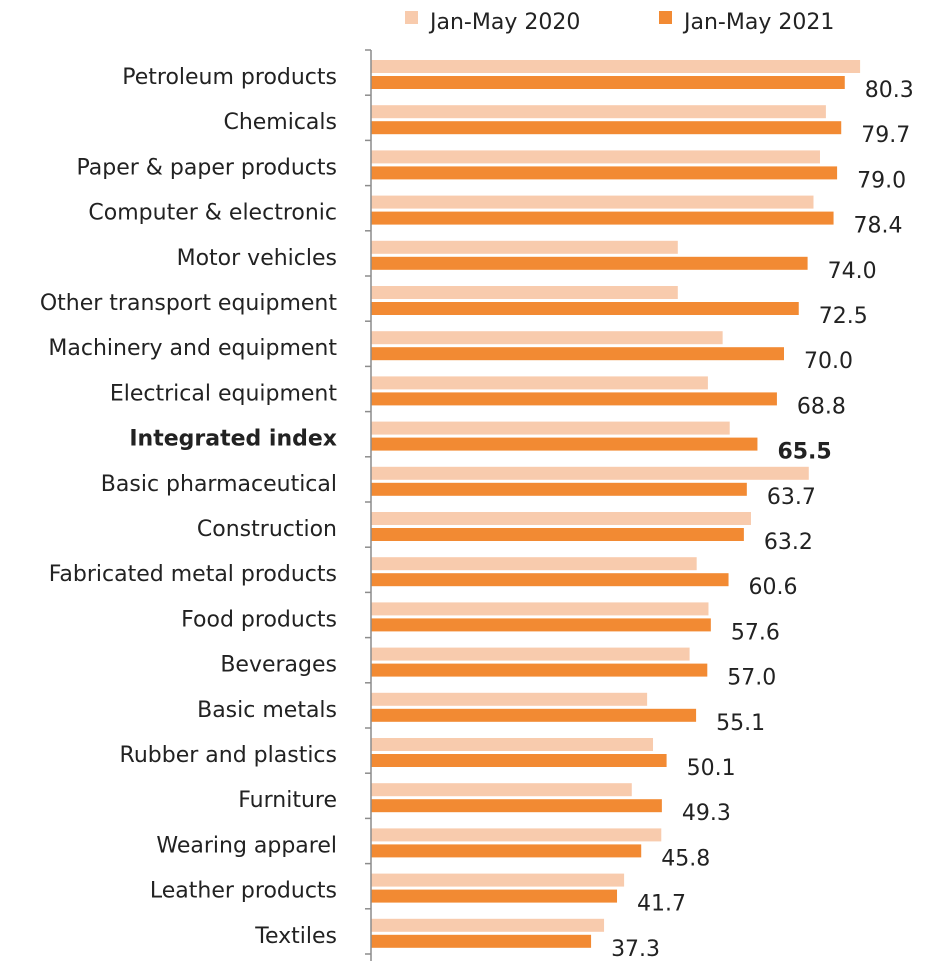 The height and width of the screenshot is (961, 937). Describe the element at coordinates (828, 361) in the screenshot. I see `data-label-2021-6: 70.0` at that location.